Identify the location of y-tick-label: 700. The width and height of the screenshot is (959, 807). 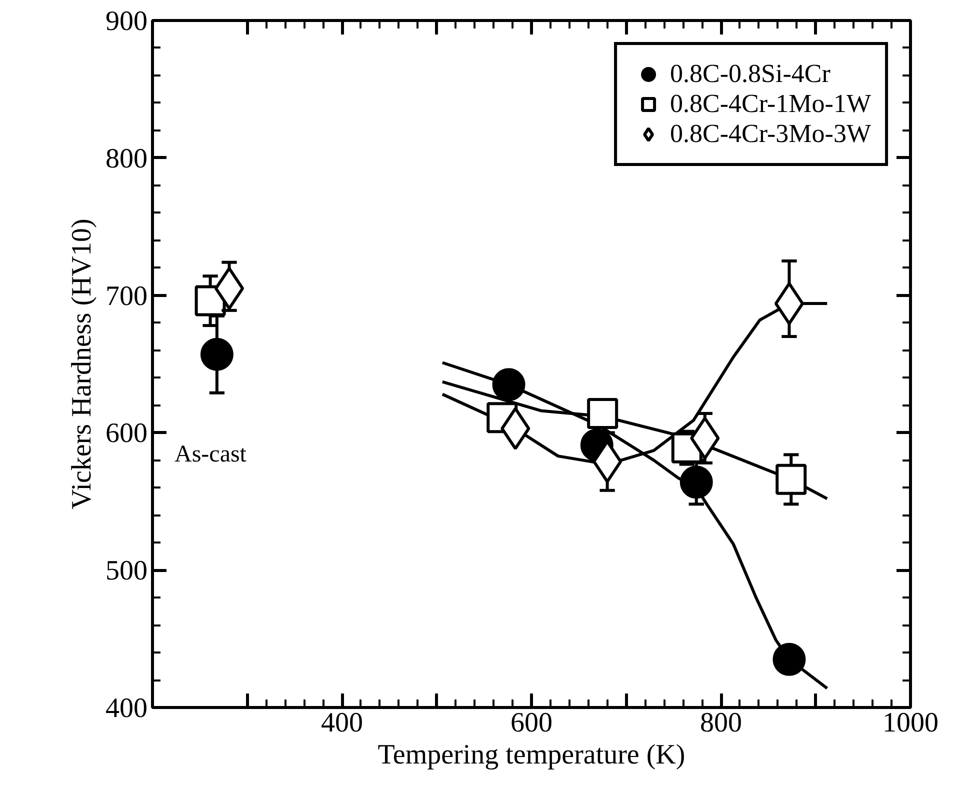
(127, 296).